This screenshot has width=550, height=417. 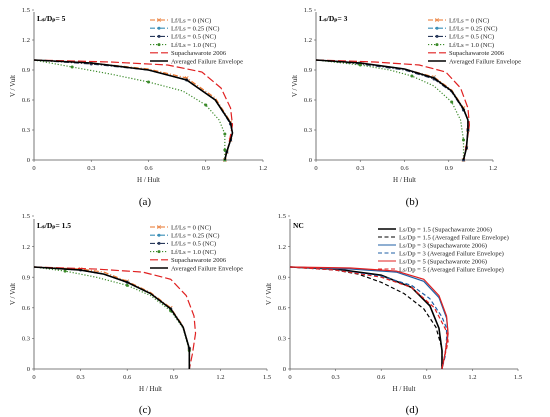 I want to click on legend-label: Ls/Dp = 3 (Supachawarote 2006), so click(x=443, y=245).